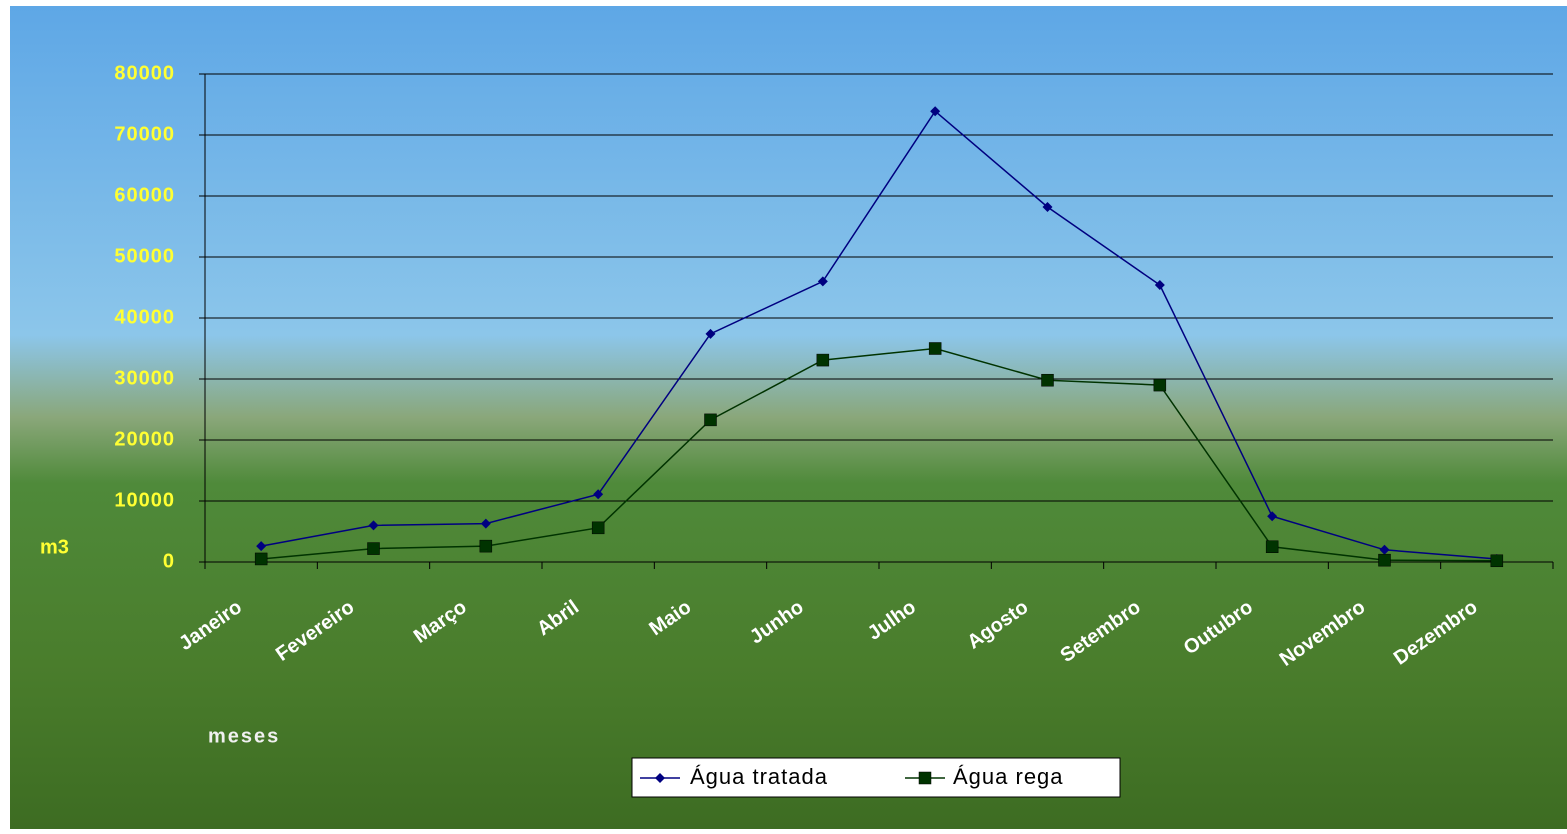  What do you see at coordinates (144, 73) in the screenshot?
I see `y-tick-label: 80000` at bounding box center [144, 73].